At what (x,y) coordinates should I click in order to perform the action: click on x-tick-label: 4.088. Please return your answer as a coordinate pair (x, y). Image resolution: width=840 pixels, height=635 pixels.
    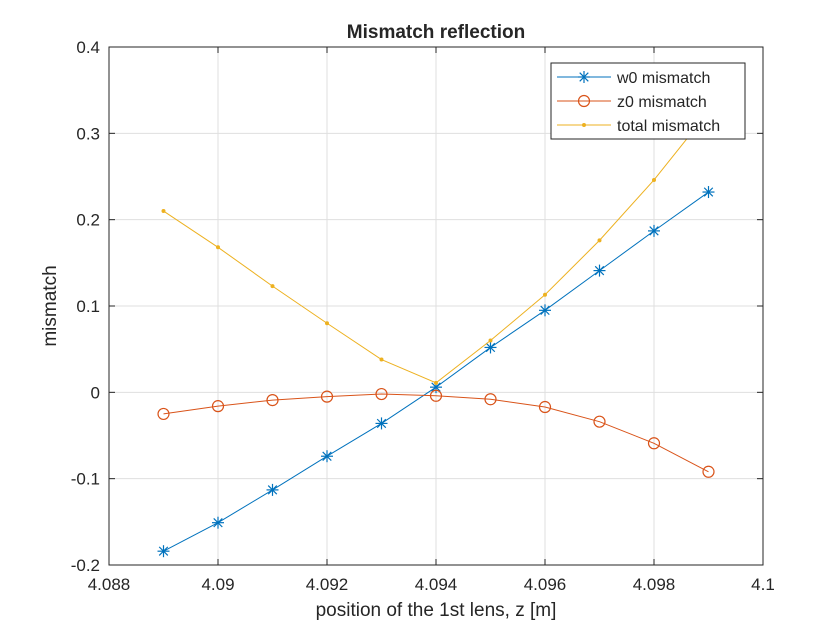
    Looking at the image, I should click on (109, 584).